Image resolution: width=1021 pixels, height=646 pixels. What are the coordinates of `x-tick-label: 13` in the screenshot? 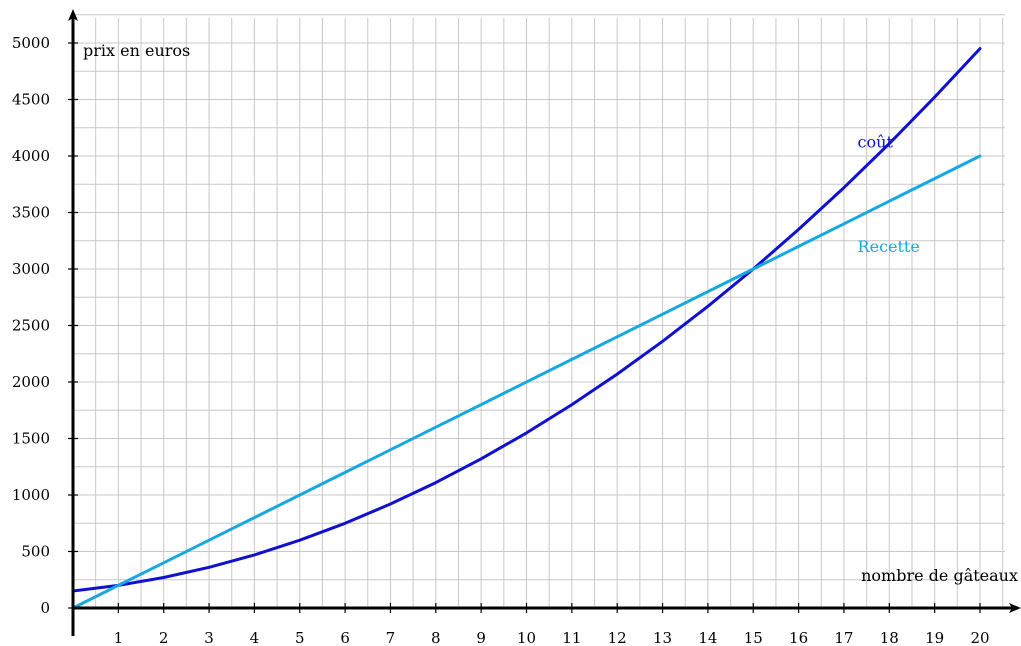 It's located at (662, 637).